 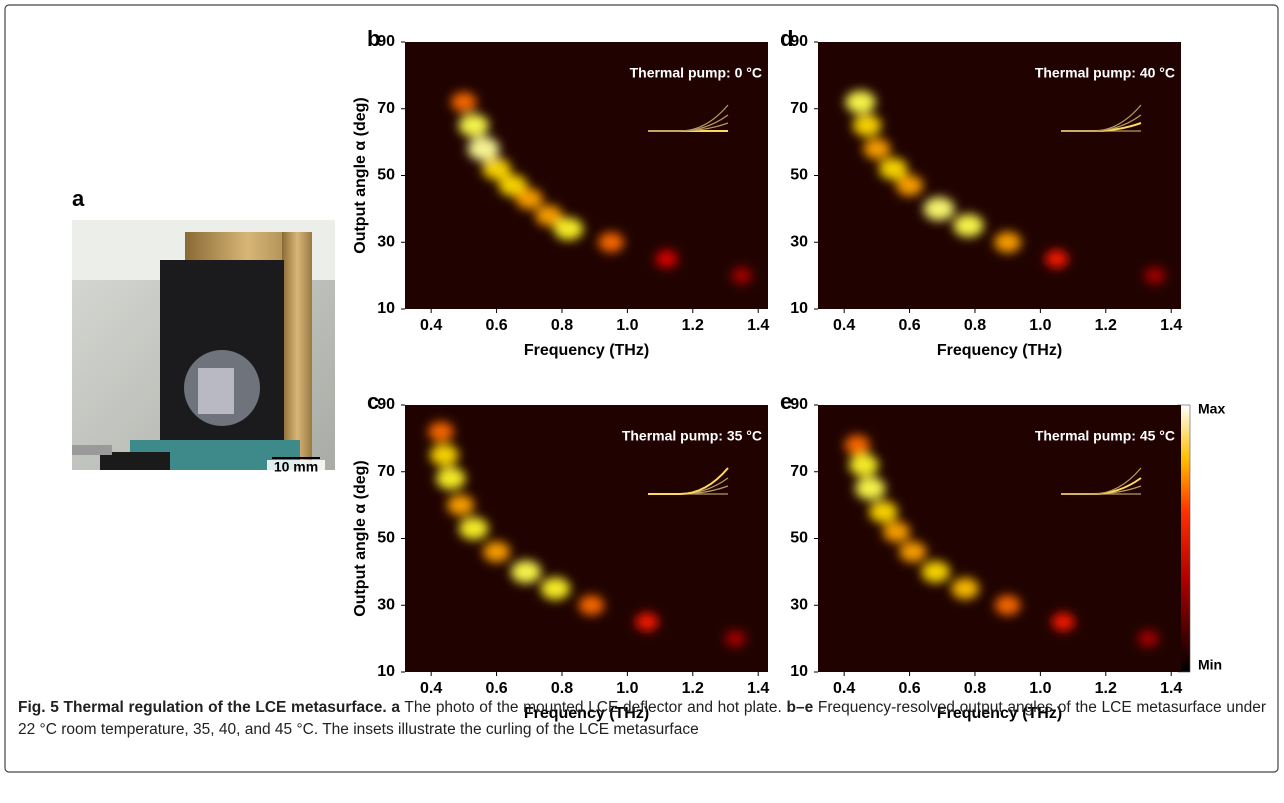 What do you see at coordinates (296, 467) in the screenshot?
I see `scale-bar-label: 10 mm` at bounding box center [296, 467].